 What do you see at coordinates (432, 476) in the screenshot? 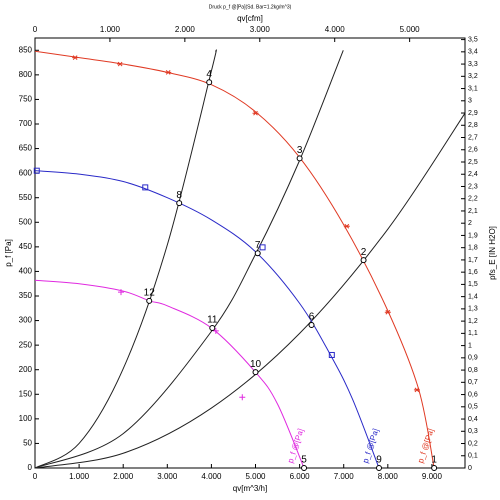
I see `x-tick-label: 9.000` at bounding box center [432, 476].